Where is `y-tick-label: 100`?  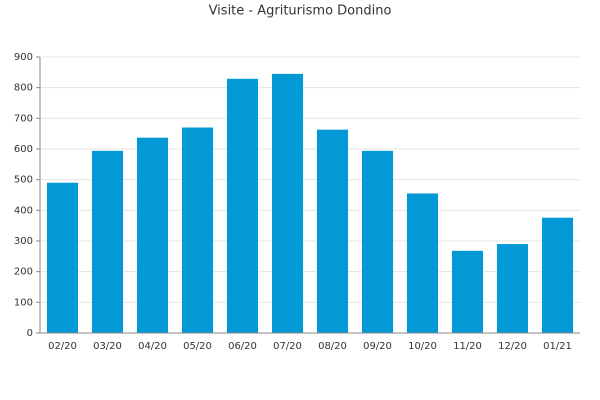 y-tick-label: 100 is located at coordinates (23, 302).